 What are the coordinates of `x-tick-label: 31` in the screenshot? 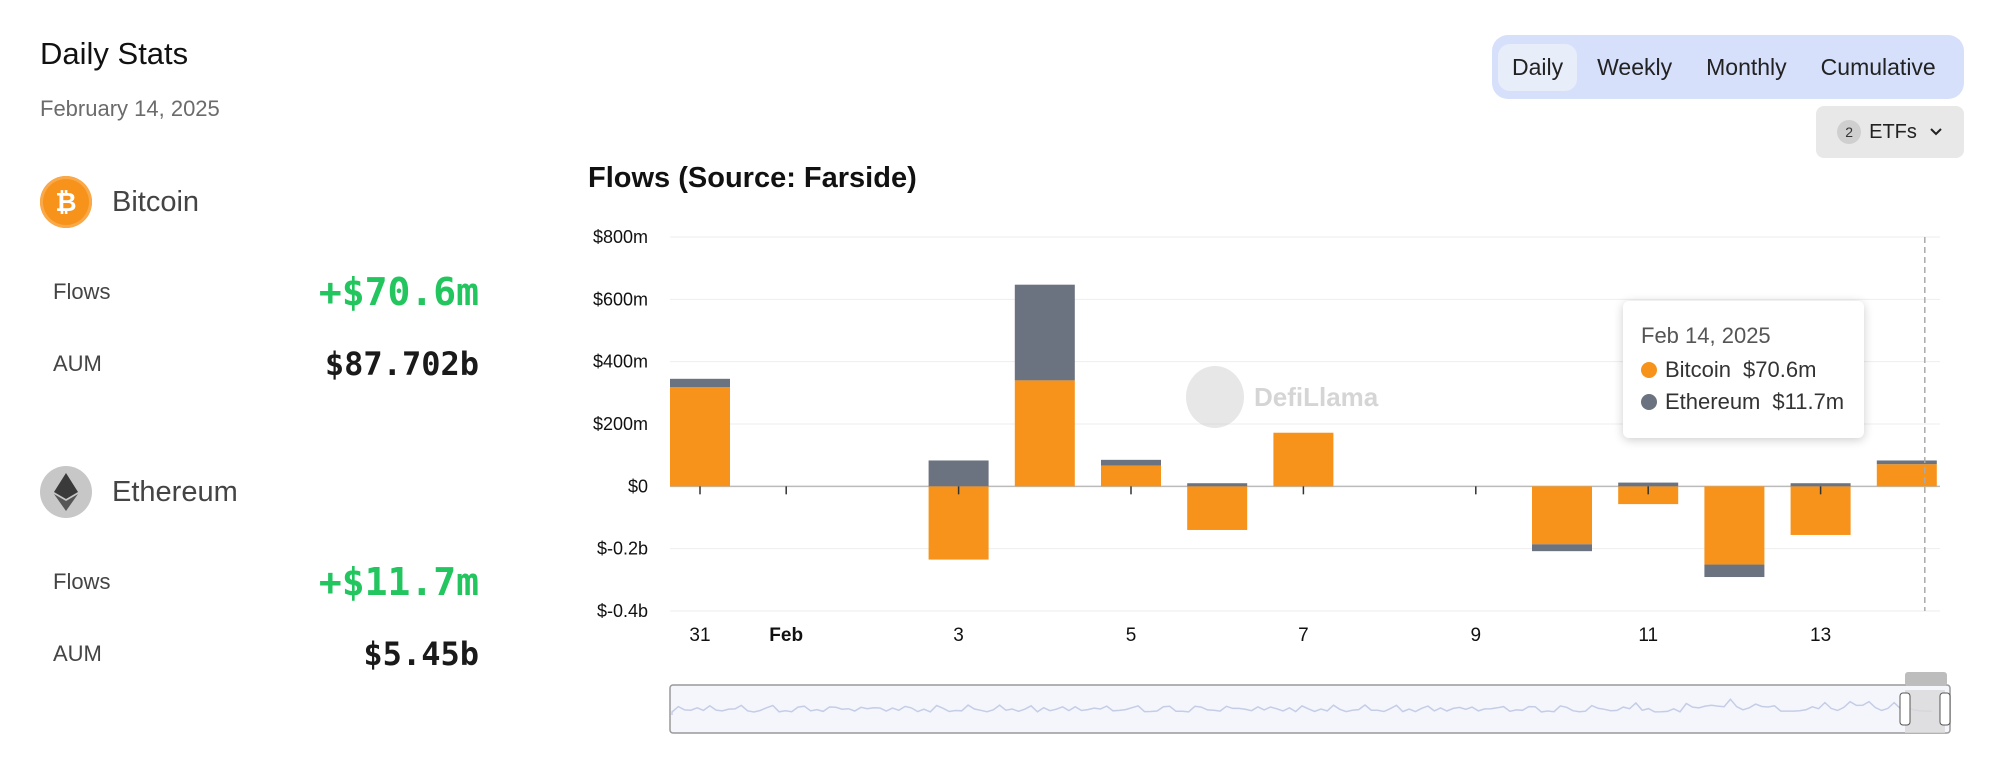 It's located at (699, 635).